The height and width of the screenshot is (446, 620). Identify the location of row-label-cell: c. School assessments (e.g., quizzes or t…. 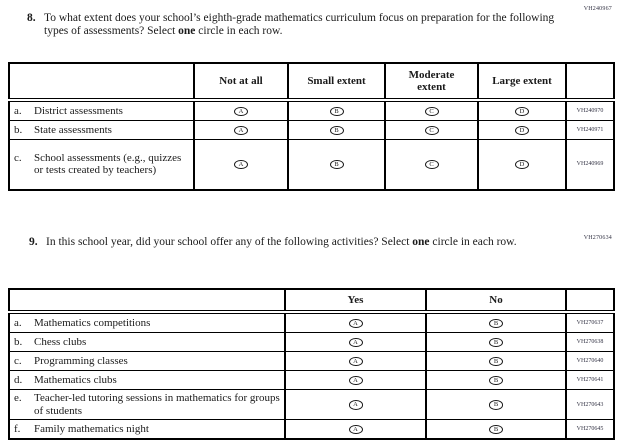
(101, 164).